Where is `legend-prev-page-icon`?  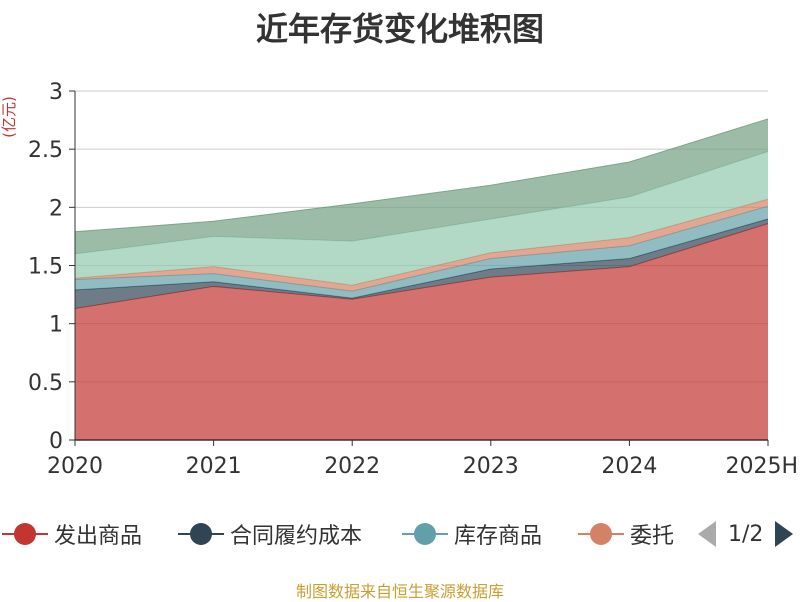 legend-prev-page-icon is located at coordinates (707, 534).